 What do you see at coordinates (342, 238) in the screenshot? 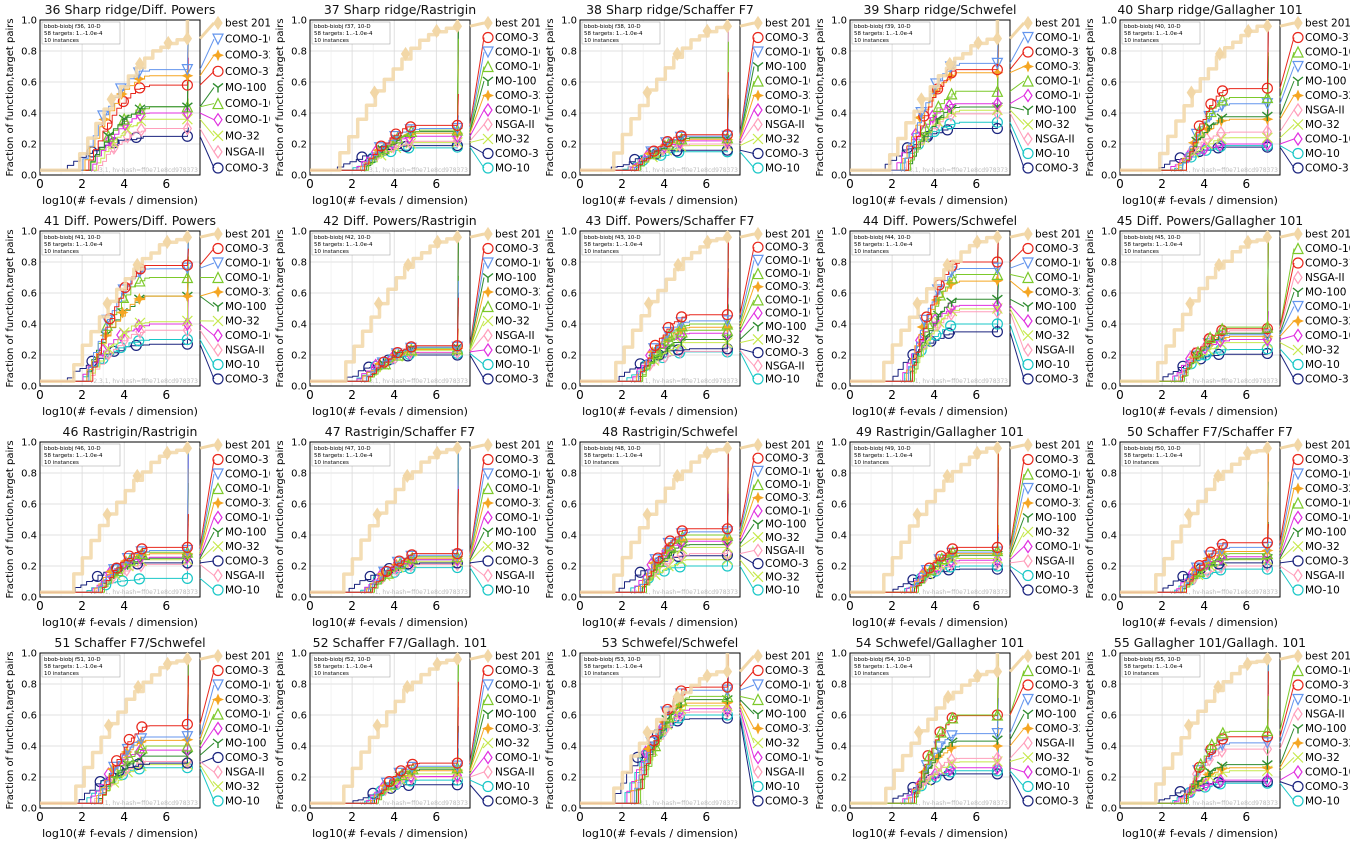
I see `info-line-1: bbob-biobj f42, 10-D` at bounding box center [342, 238].